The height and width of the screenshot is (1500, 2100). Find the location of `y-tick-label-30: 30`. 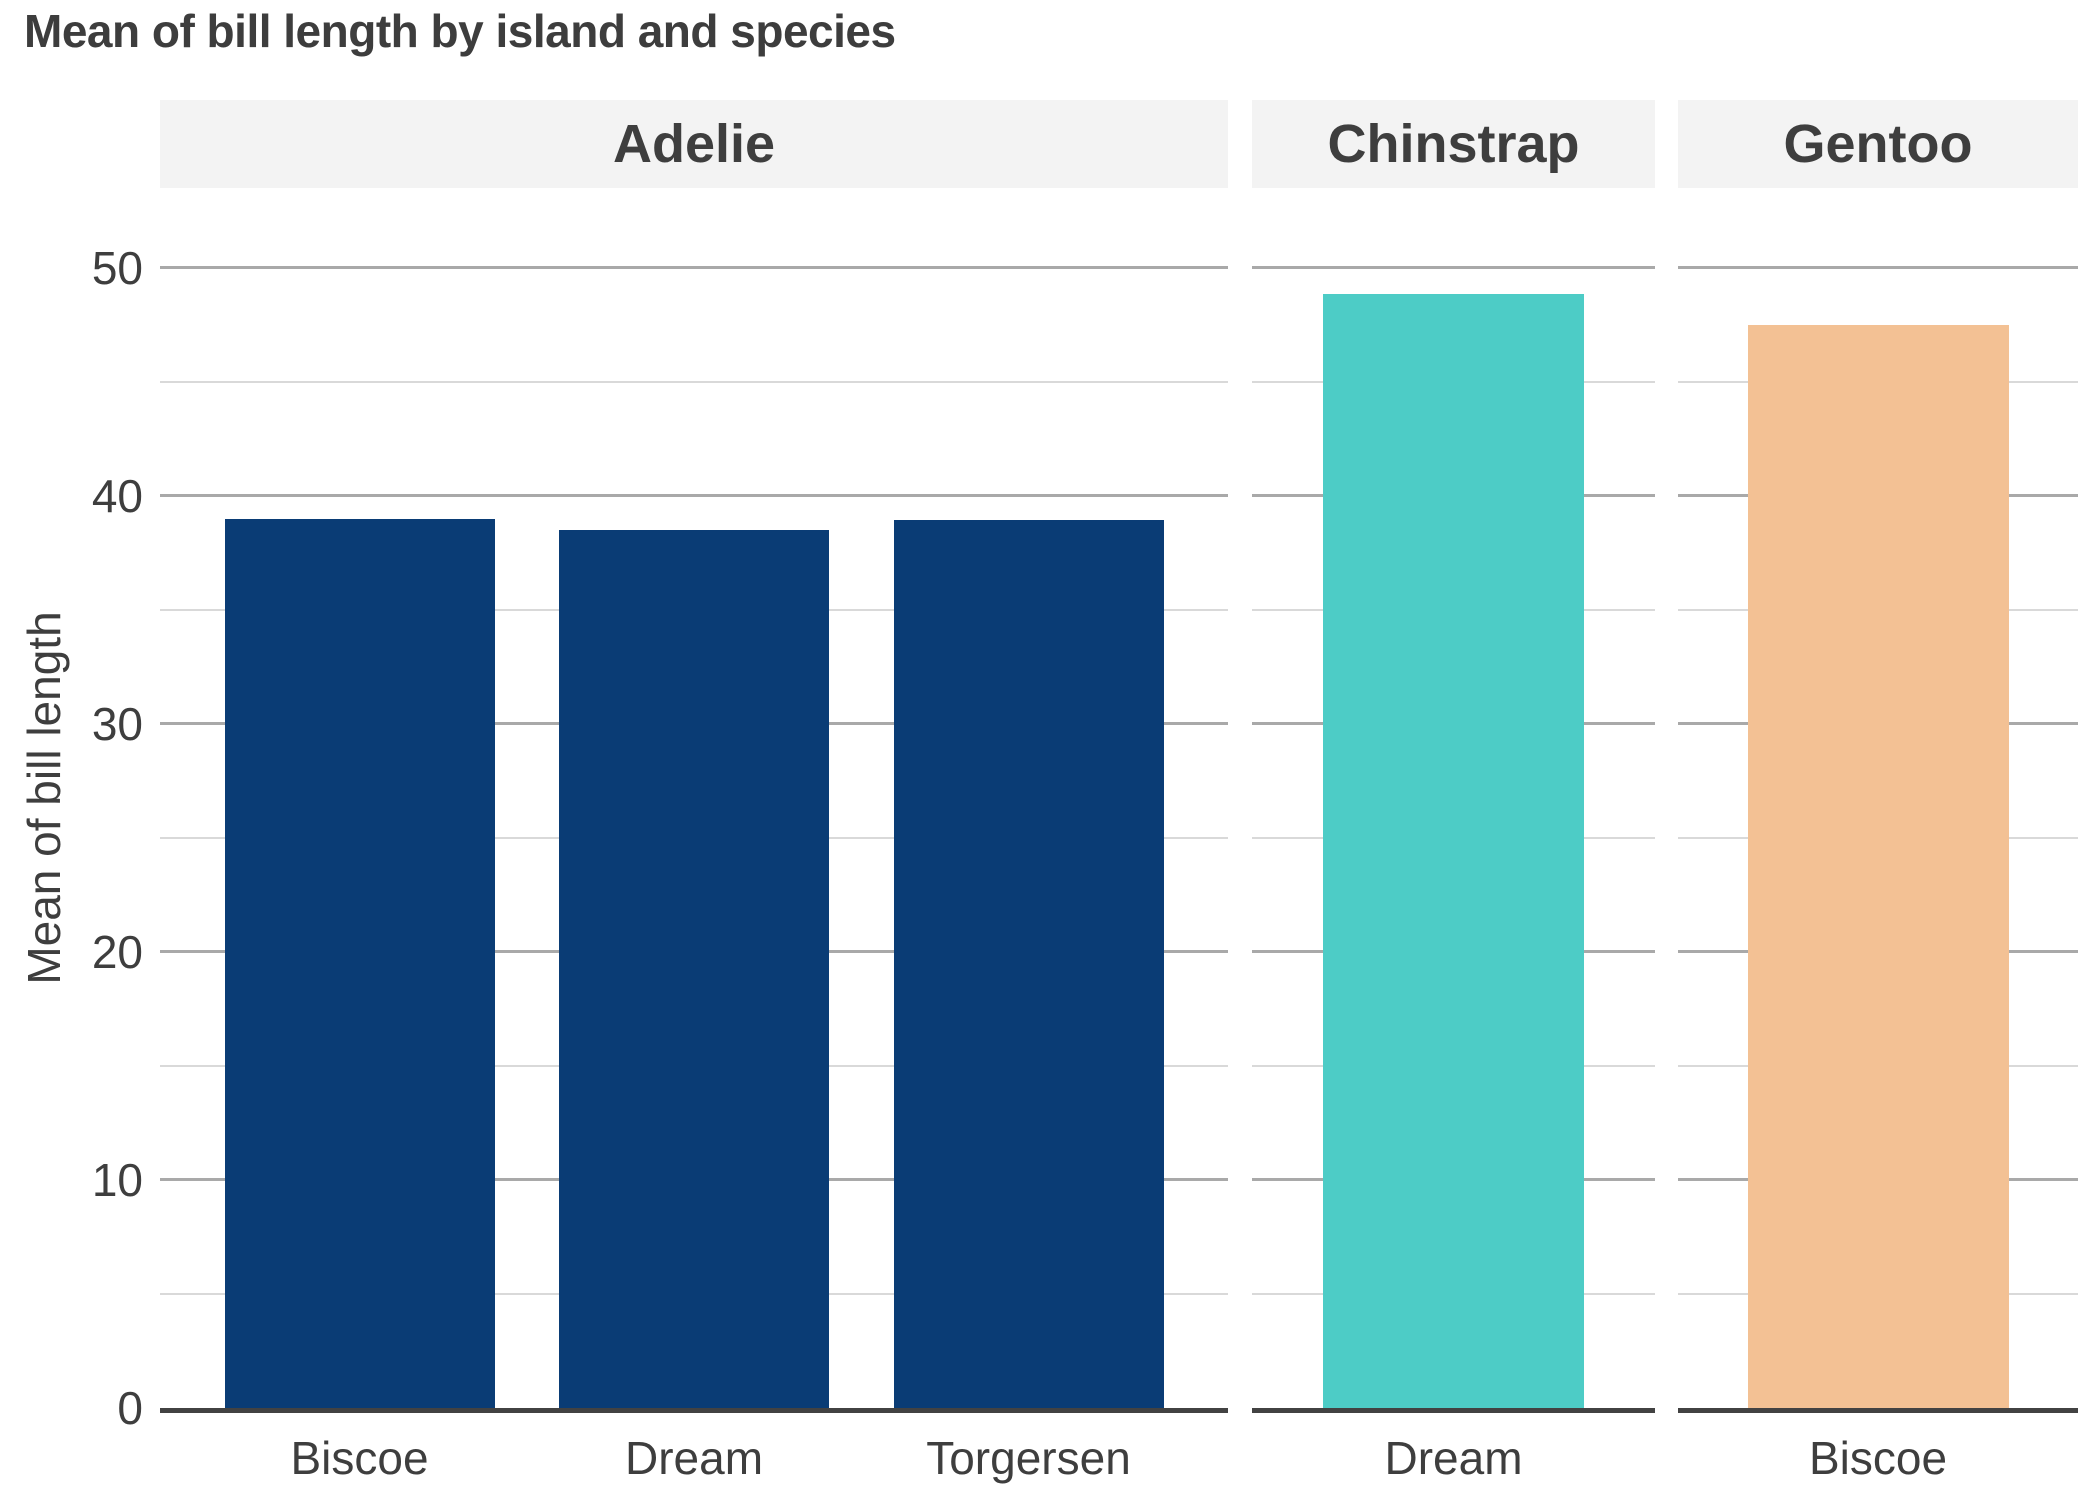

y-tick-label-30: 30 is located at coordinates (117, 723).